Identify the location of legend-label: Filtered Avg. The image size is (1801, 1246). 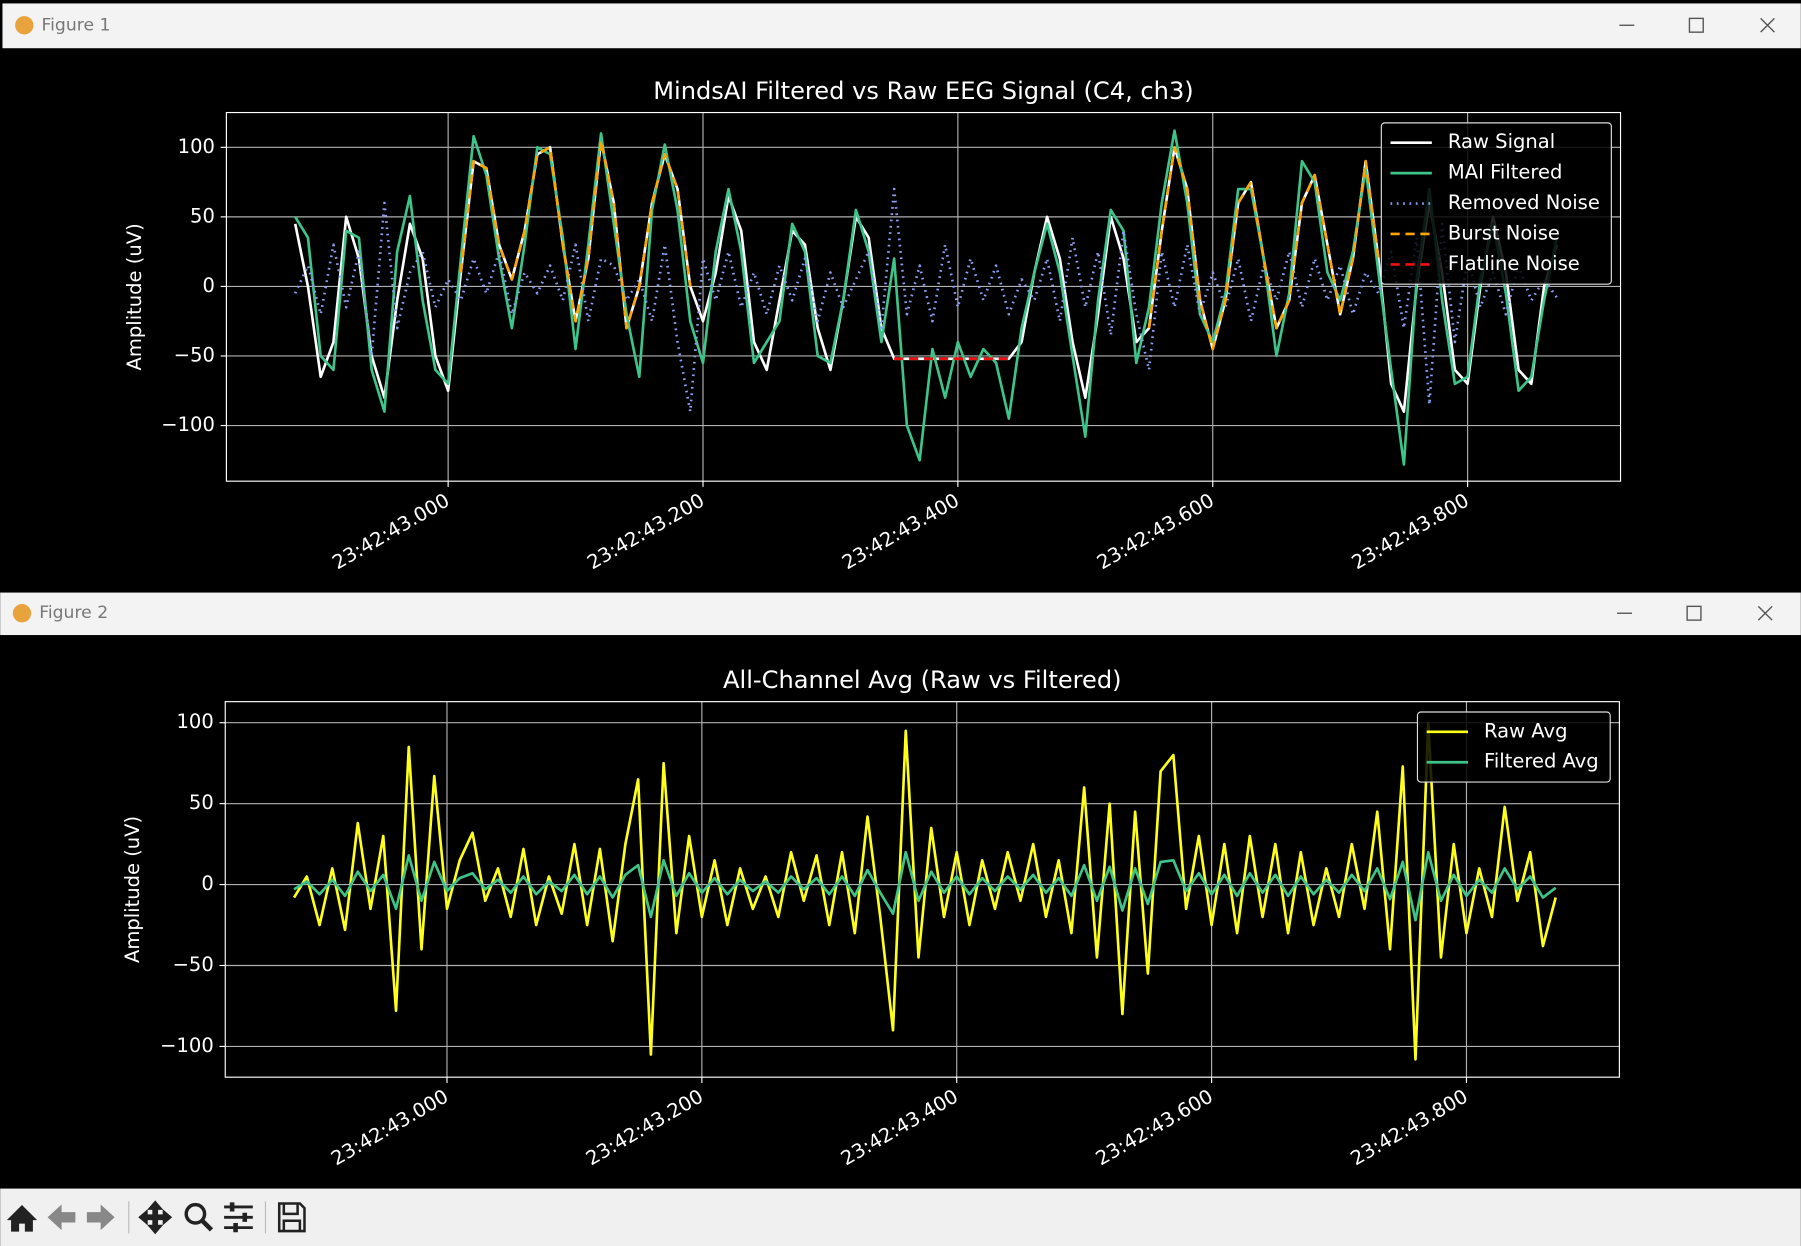
(1541, 761).